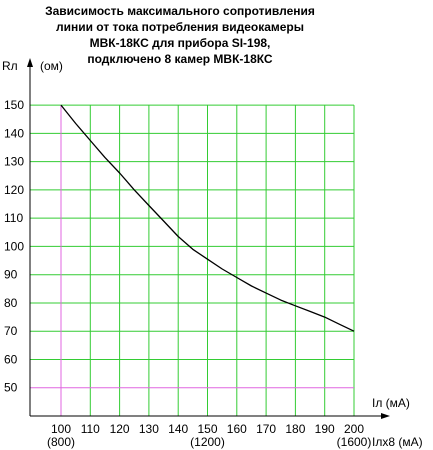 The image size is (433, 450). I want to click on y-tick-label-70: 70, so click(11, 331).